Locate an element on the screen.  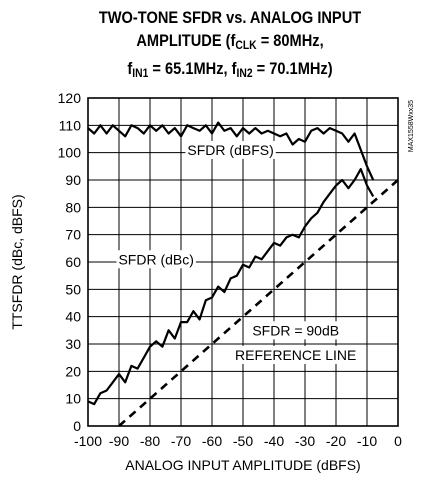
y-tick-label: 80 is located at coordinates (73, 207).